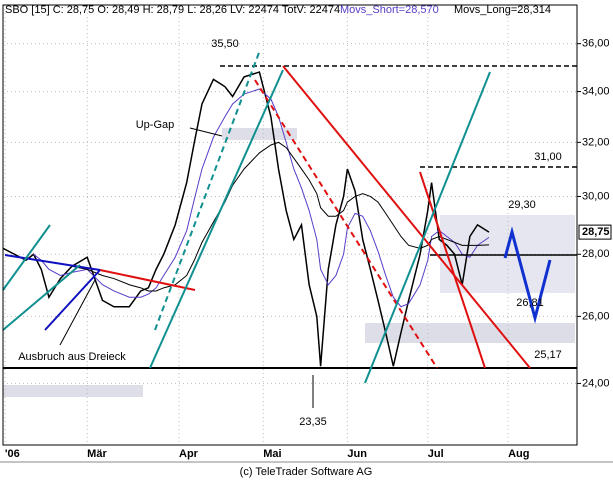 The image size is (613, 482). What do you see at coordinates (596, 383) in the screenshot?
I see `y-tick-label: 24,00` at bounding box center [596, 383].